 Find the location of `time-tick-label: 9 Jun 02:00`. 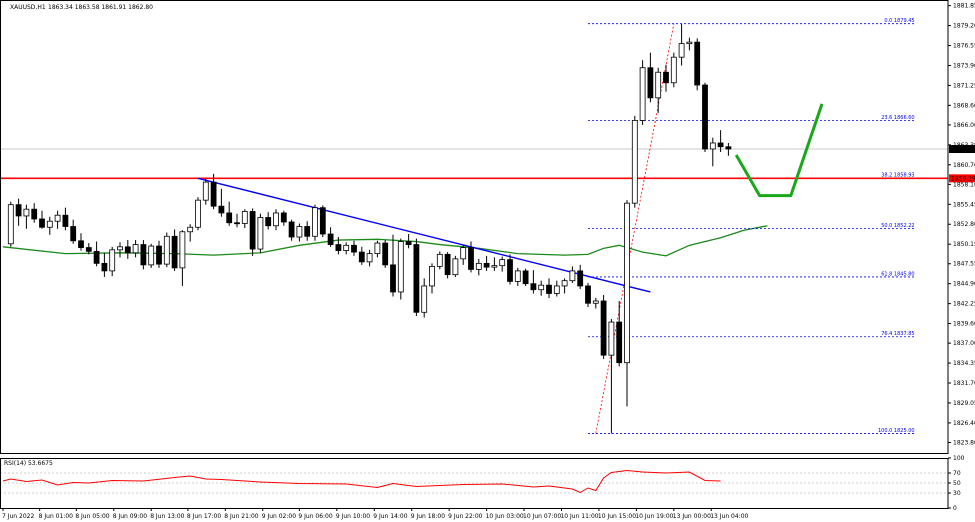

time-tick-label: 9 Jun 02:00 is located at coordinates (279, 516).